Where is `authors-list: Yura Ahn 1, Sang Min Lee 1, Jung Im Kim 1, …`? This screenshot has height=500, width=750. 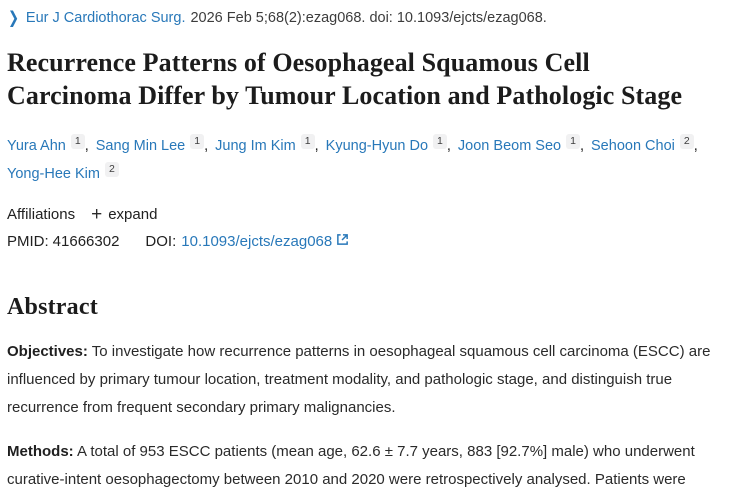
authors-list: Yura Ahn 1, Sang Min Lee 1, Jung Im Kim 1, … is located at coordinates (374, 160).